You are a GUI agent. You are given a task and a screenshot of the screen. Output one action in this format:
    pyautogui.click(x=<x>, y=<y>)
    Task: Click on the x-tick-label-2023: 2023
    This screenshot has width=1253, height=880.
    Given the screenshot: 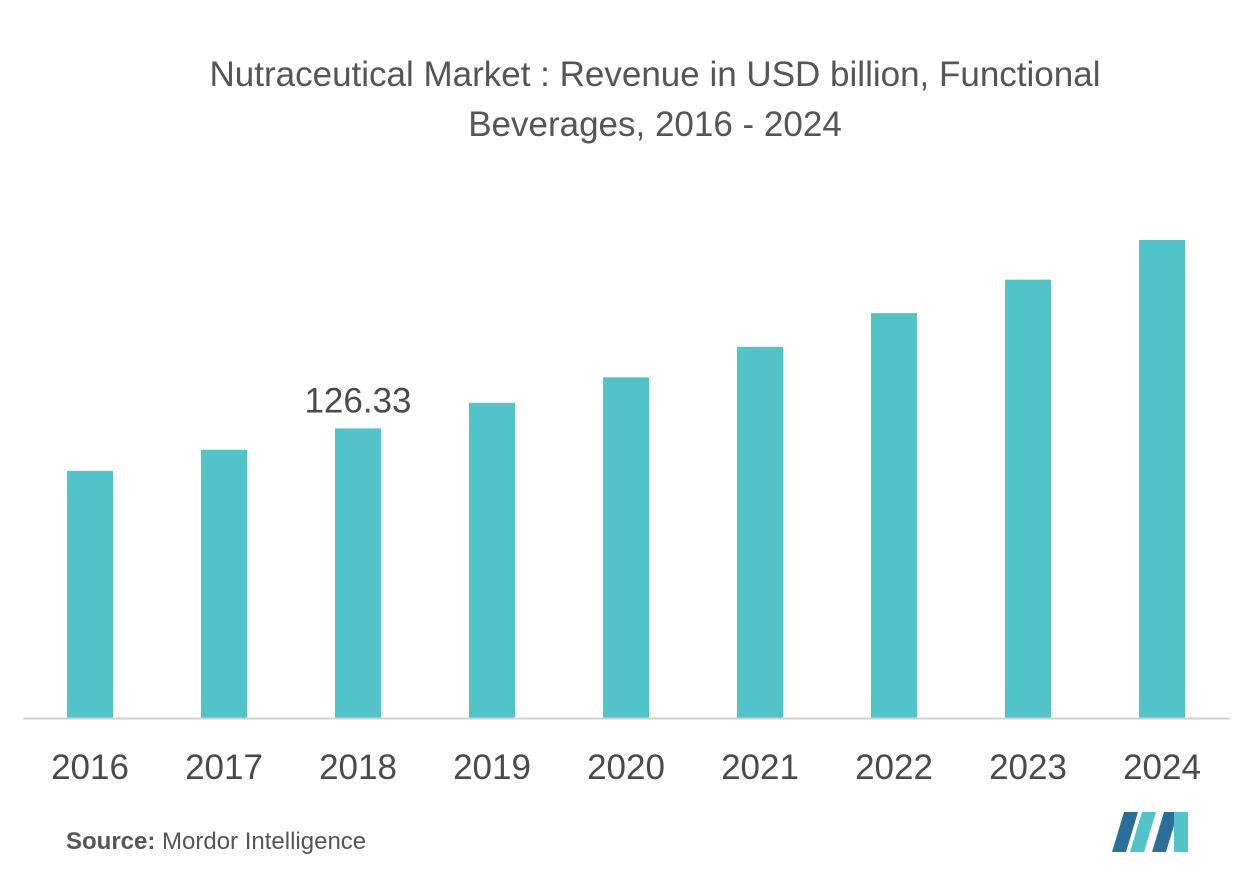 What is the action you would take?
    pyautogui.click(x=1028, y=767)
    